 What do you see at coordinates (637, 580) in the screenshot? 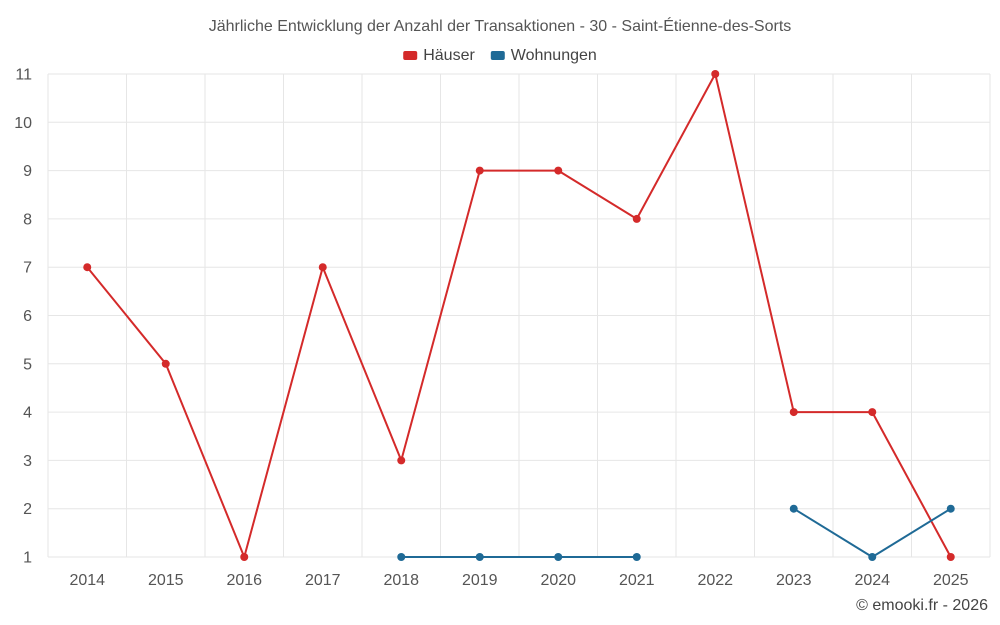
I see `x-tick-label: 2021` at bounding box center [637, 580].